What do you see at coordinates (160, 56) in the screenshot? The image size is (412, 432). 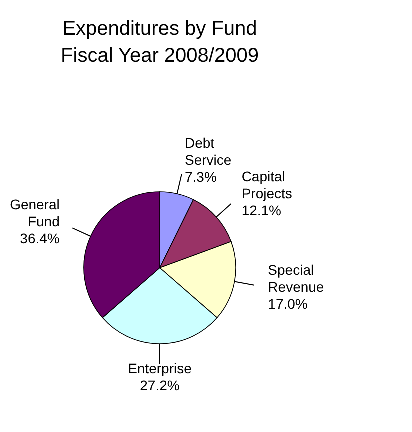 I see `chart-subtitle: Fiscal Year 2008/2009` at bounding box center [160, 56].